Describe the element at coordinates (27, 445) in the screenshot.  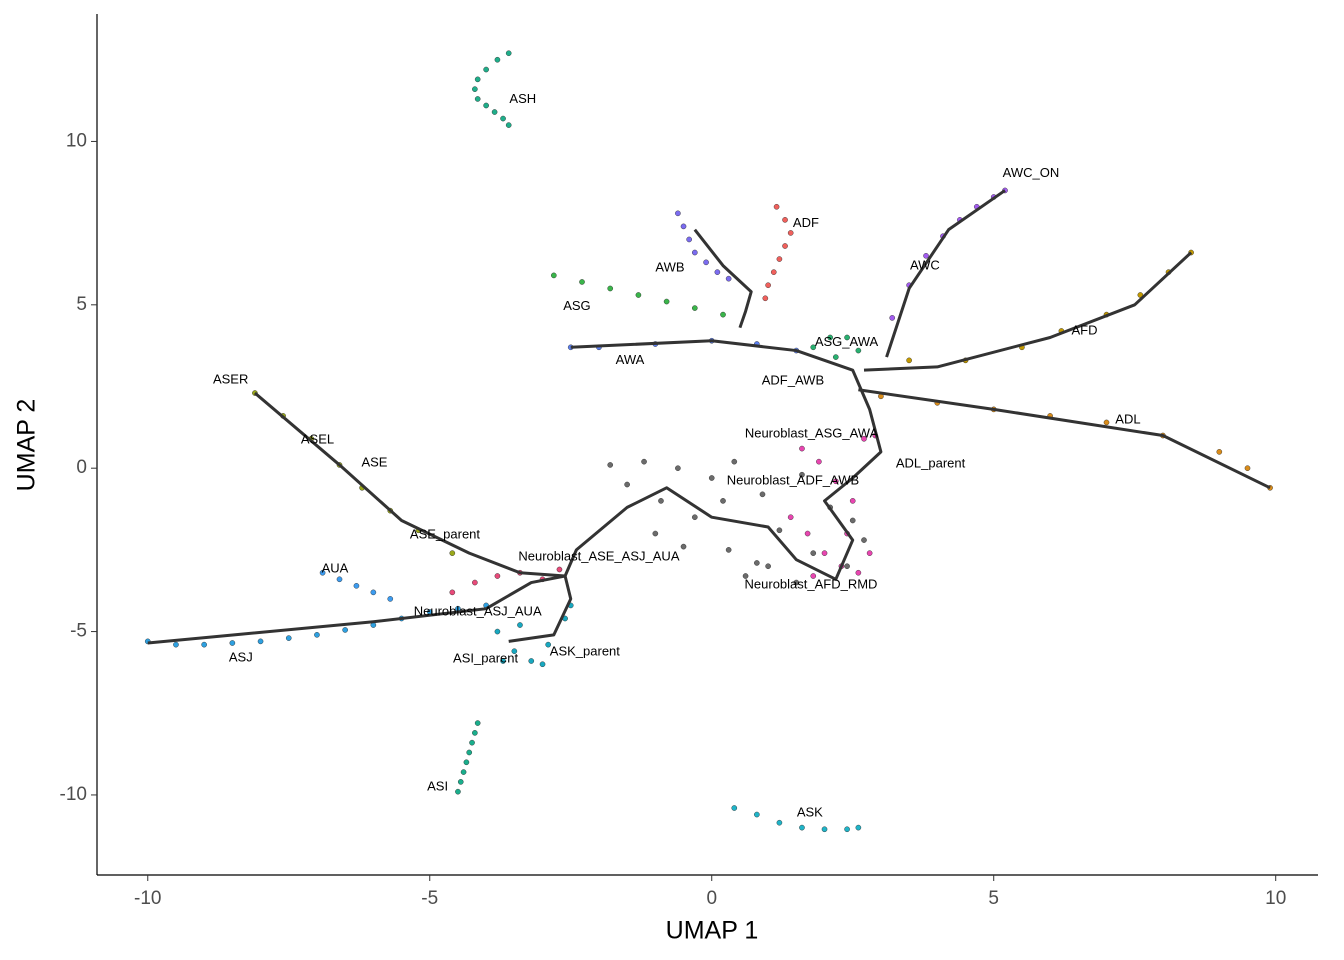
I see `y-axis-title: UMAP 2` at that location.